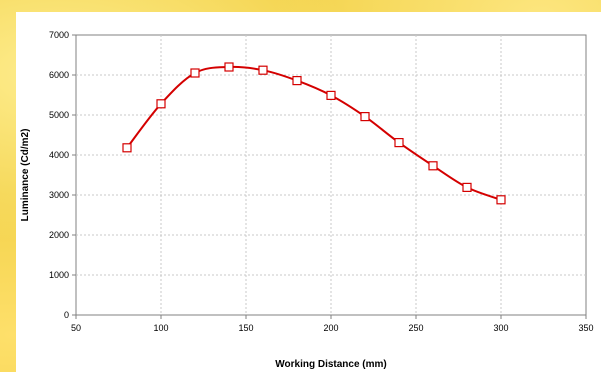 The height and width of the screenshot is (372, 601). Describe the element at coordinates (59, 275) in the screenshot. I see `y-tick-label: 1000` at that location.